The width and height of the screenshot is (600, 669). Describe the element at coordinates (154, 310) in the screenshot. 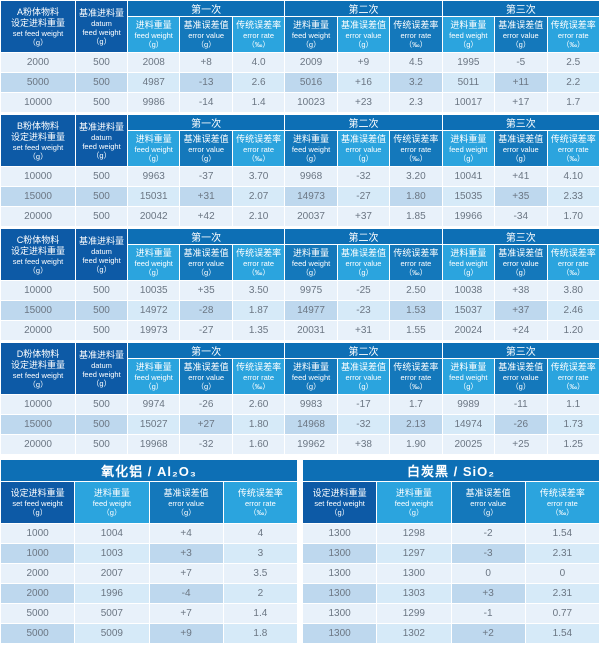

I see `table-cell: 14972` at that location.